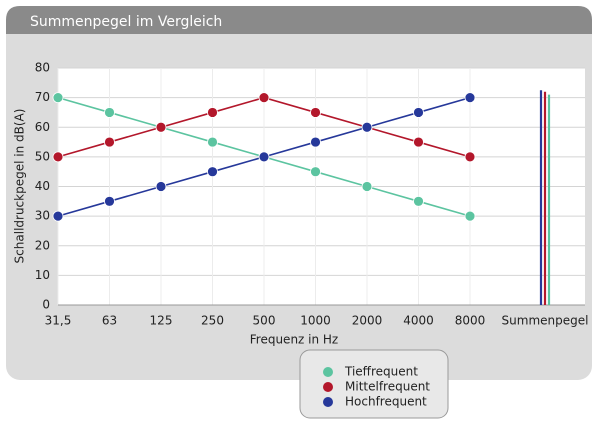 This screenshot has height=432, width=600. What do you see at coordinates (42, 127) in the screenshot?
I see `y-tick-label: 60` at bounding box center [42, 127].